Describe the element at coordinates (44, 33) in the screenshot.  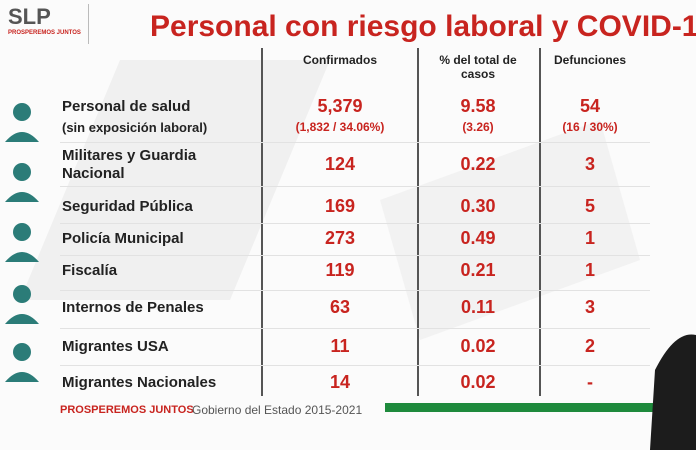
I see `logo-tagline: PROSPEREMOS JUNTOS` at that location.